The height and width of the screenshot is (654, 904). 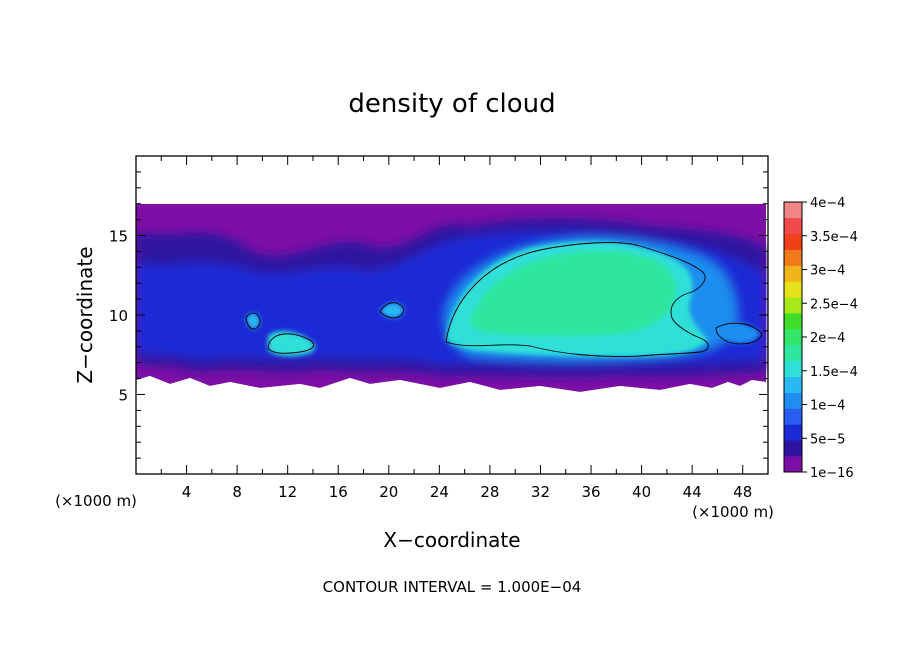 I want to click on x-tick-label: 28, so click(x=489, y=492).